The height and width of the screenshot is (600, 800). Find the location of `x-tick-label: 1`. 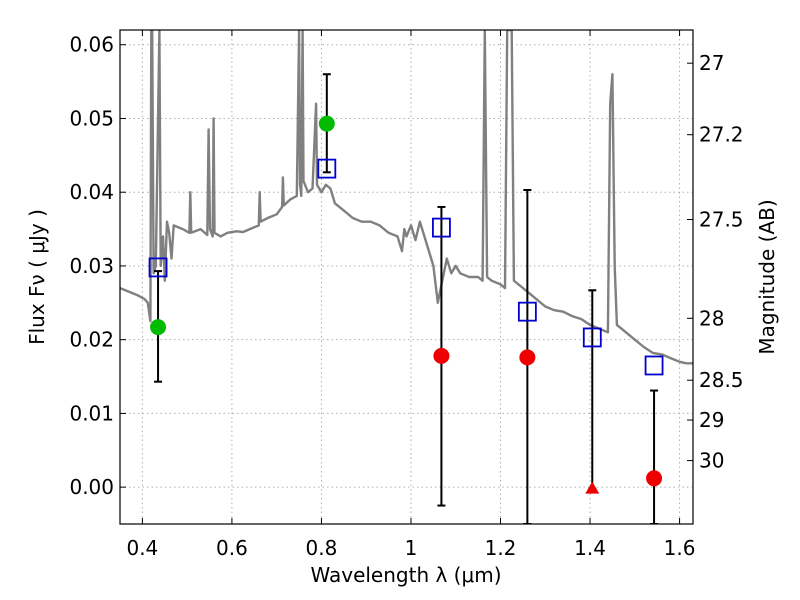

x-tick-label: 1 is located at coordinates (411, 548).